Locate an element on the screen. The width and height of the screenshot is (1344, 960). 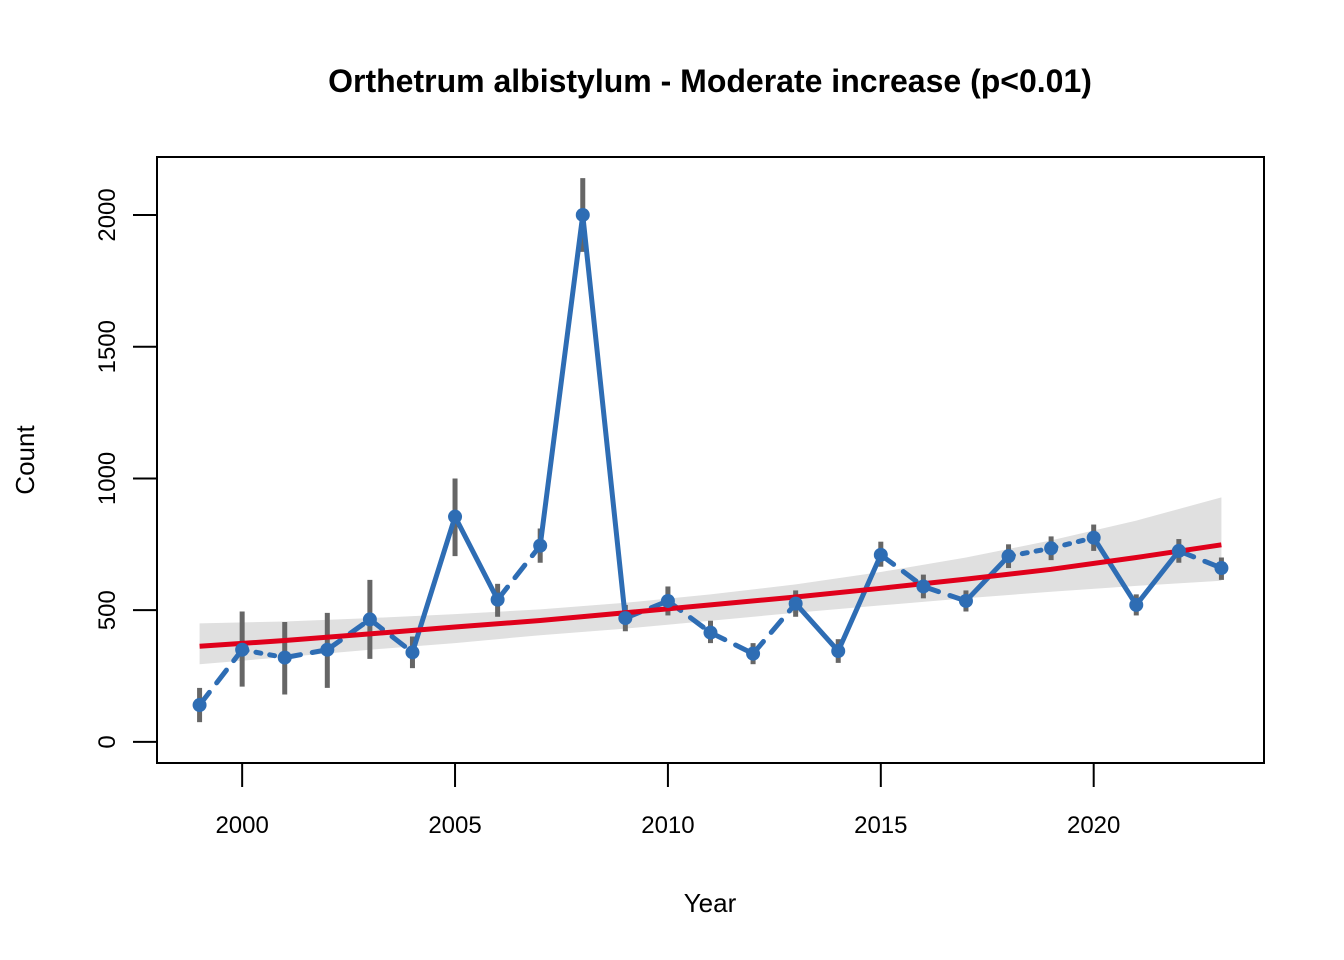
y-tick-label: 0 is located at coordinates (107, 741).